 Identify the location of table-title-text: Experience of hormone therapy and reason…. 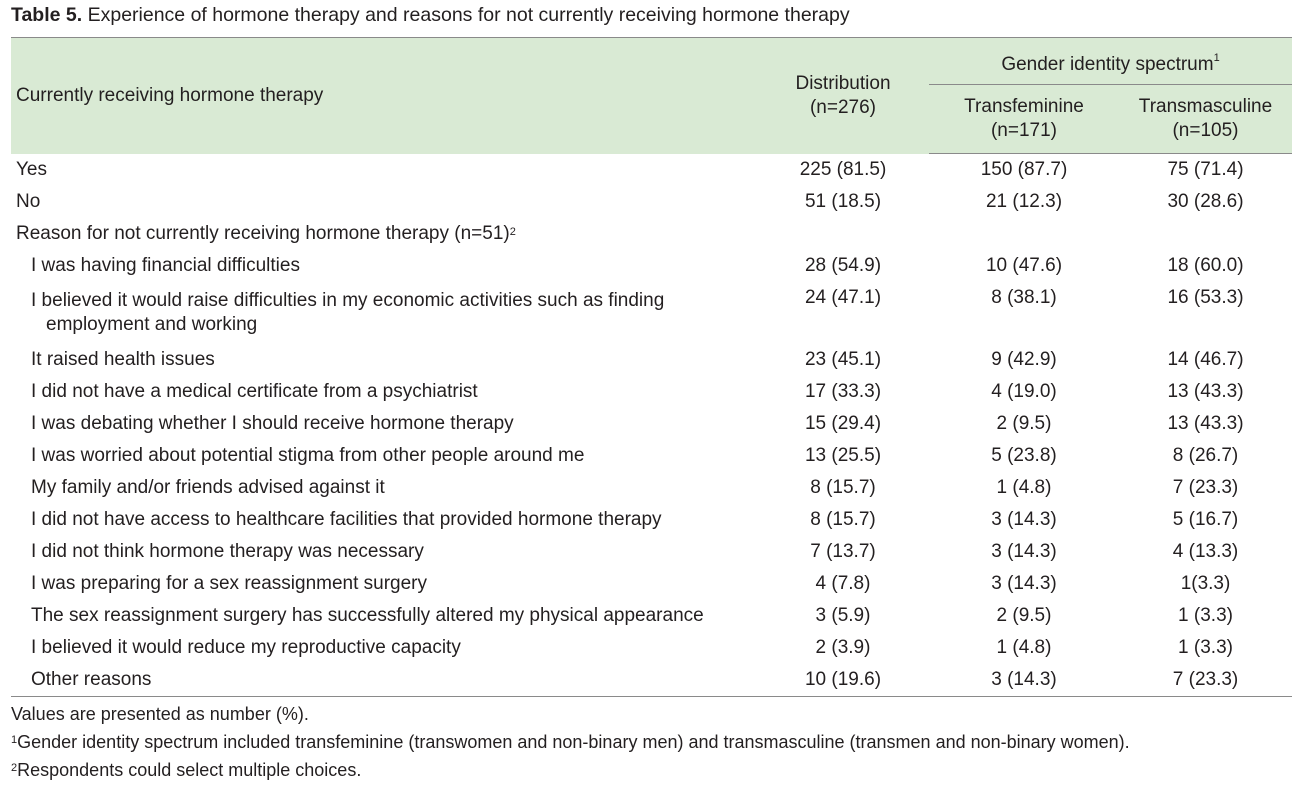
(466, 15).